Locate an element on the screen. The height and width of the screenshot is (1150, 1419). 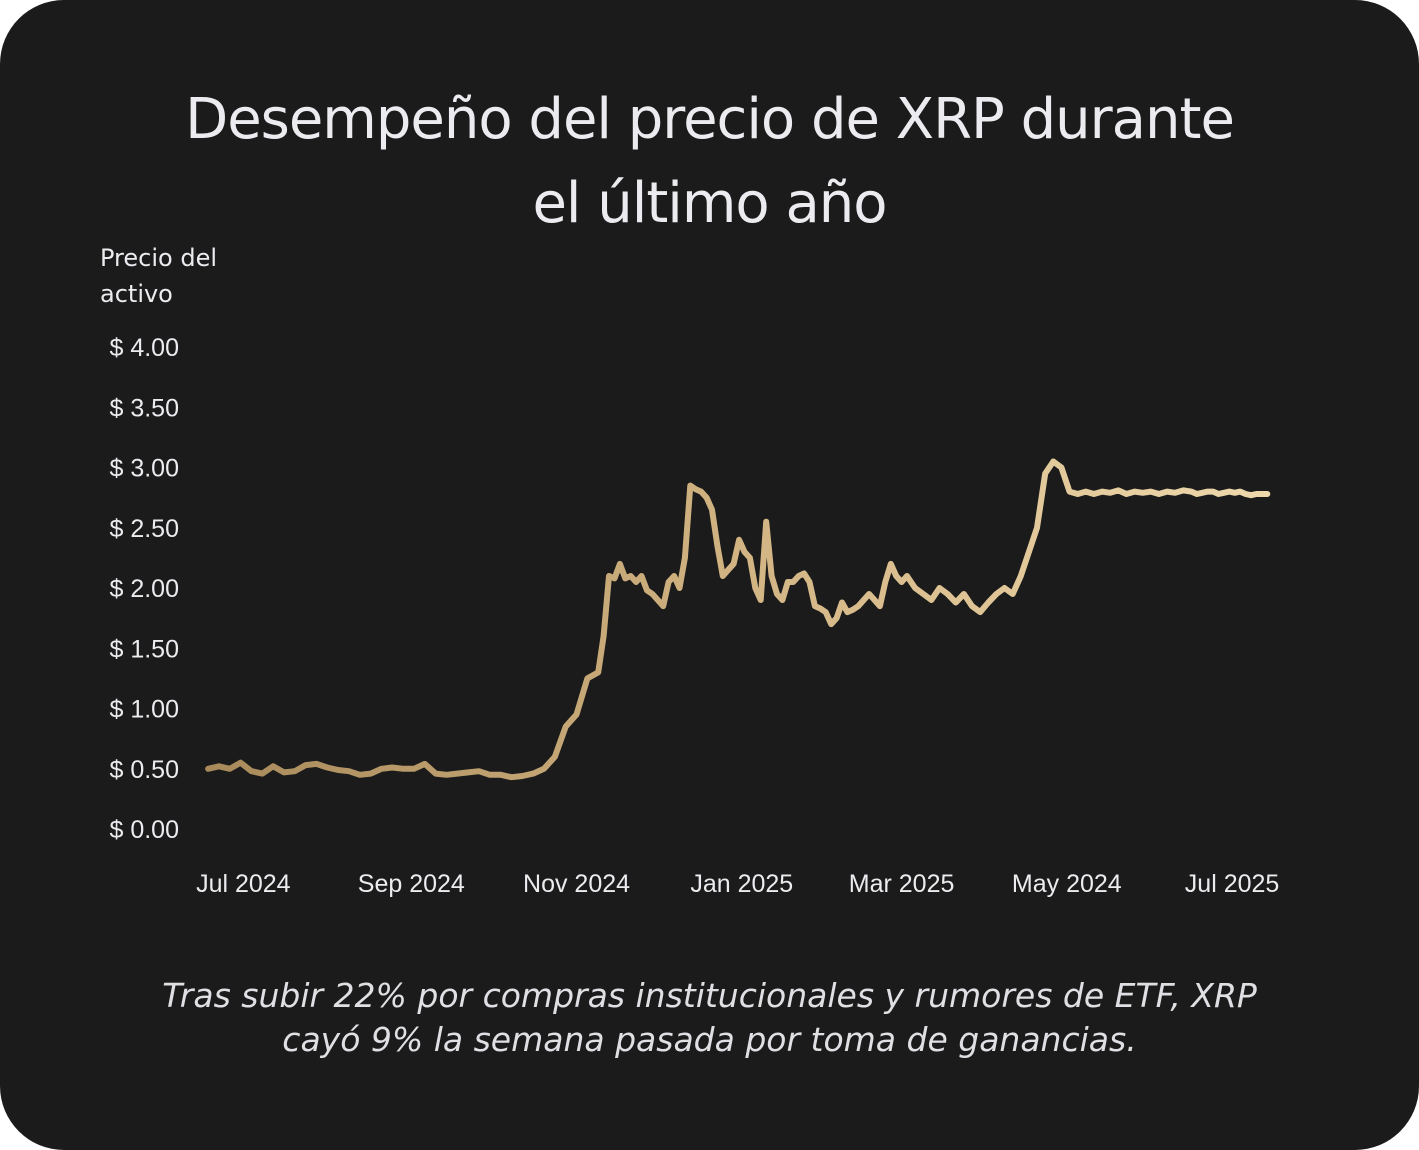
y-tick-label: $ 2.50 is located at coordinates (144, 529).